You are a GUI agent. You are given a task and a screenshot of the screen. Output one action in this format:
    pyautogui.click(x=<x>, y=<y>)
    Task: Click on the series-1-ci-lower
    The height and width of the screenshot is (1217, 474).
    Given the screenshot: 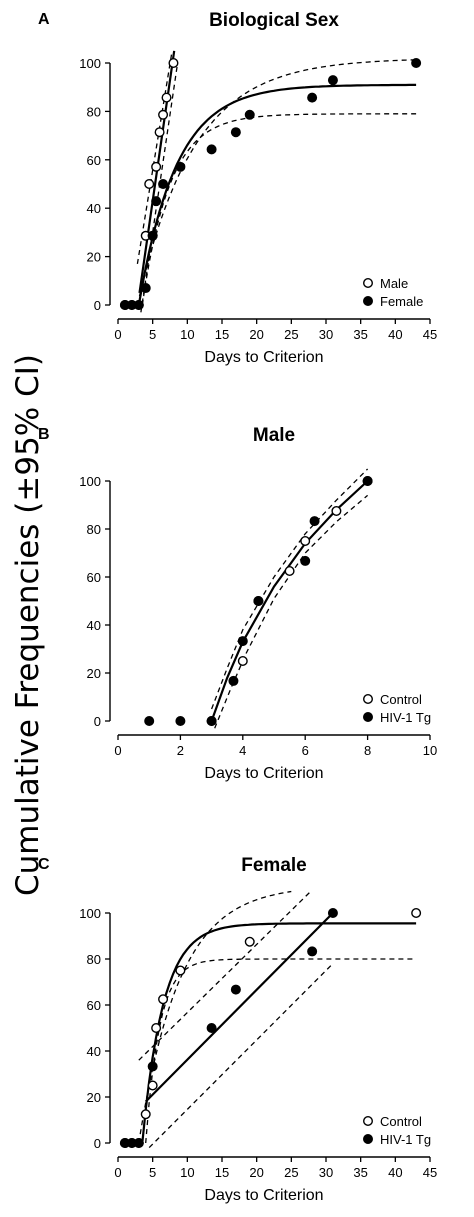 What is the action you would take?
    pyautogui.click(x=241, y=1056)
    